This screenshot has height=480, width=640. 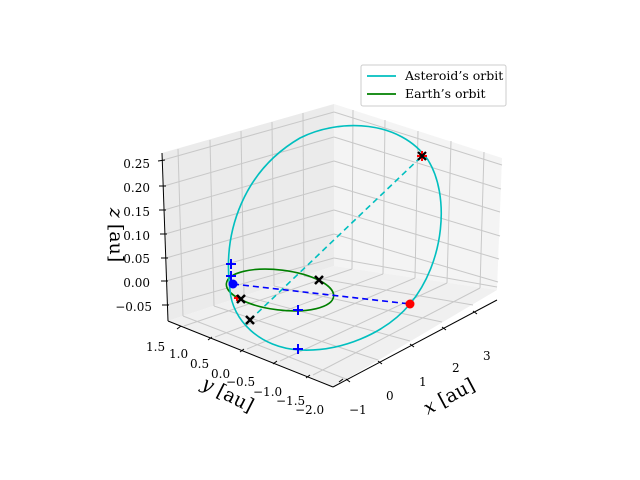 I want to click on svg-text: −0.05, so click(x=133, y=307).